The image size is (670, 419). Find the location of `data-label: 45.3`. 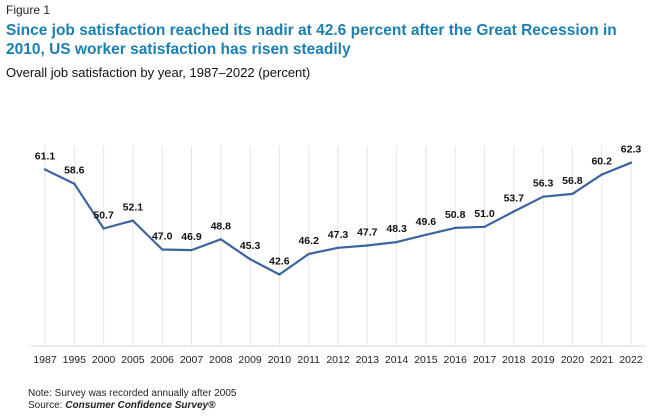

data-label: 45.3 is located at coordinates (250, 246).